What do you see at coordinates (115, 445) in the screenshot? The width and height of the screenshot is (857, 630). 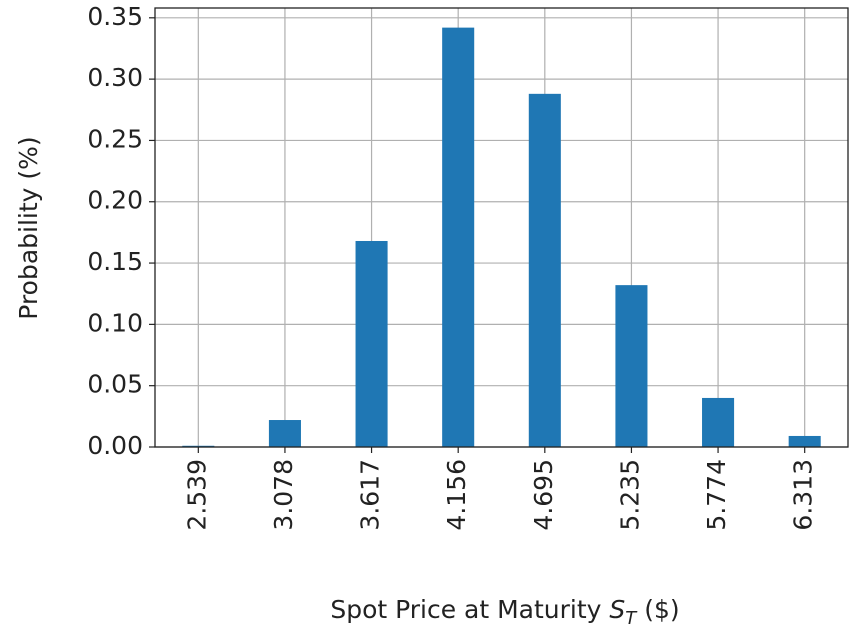 I see `y-tick-label: 0.00` at bounding box center [115, 445].